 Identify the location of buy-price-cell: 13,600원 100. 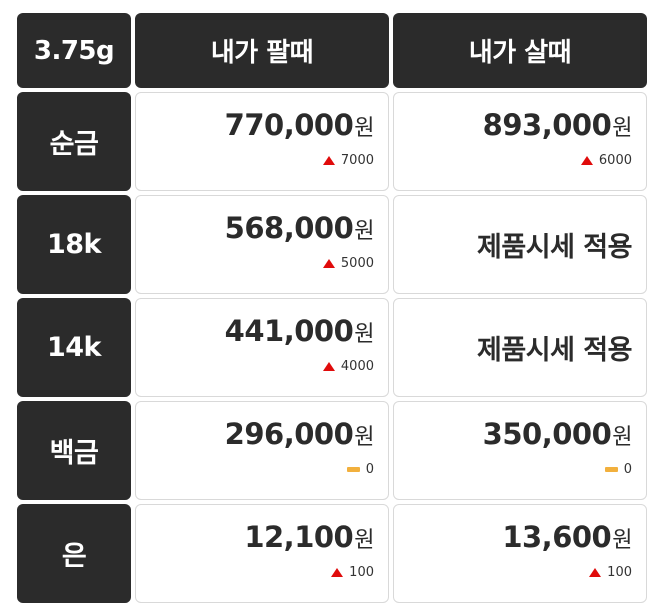
(520, 553).